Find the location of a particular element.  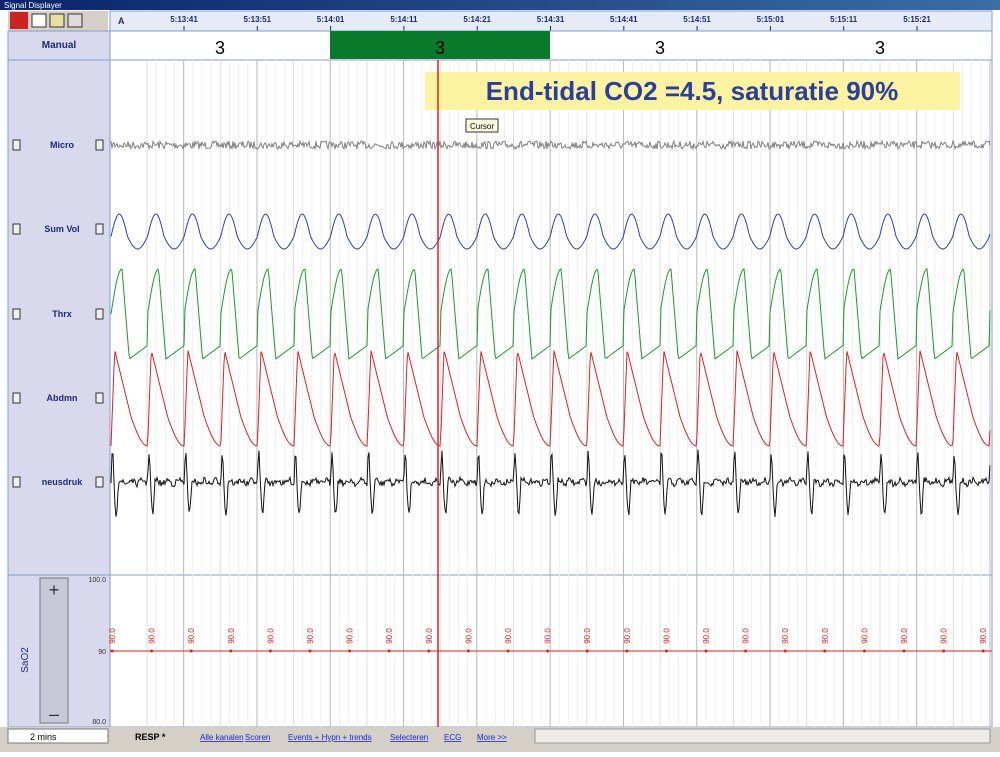

cursor-tooltip is located at coordinates (482, 125).